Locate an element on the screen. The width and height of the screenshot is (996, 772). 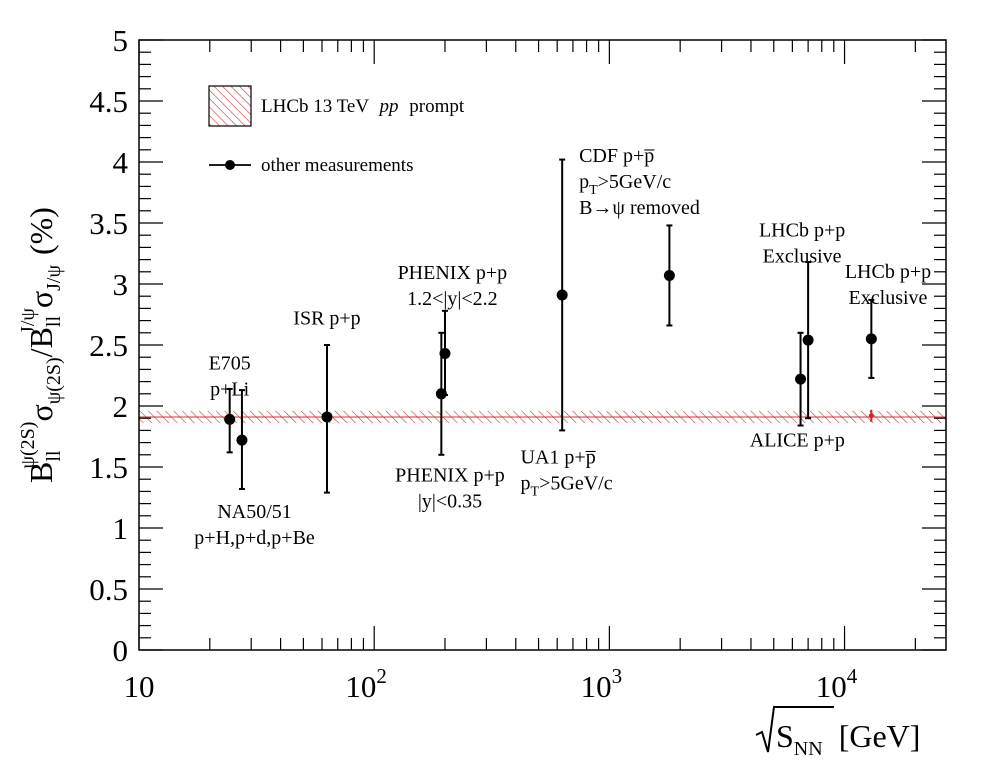
annotation-text: p+Li is located at coordinates (229, 389).